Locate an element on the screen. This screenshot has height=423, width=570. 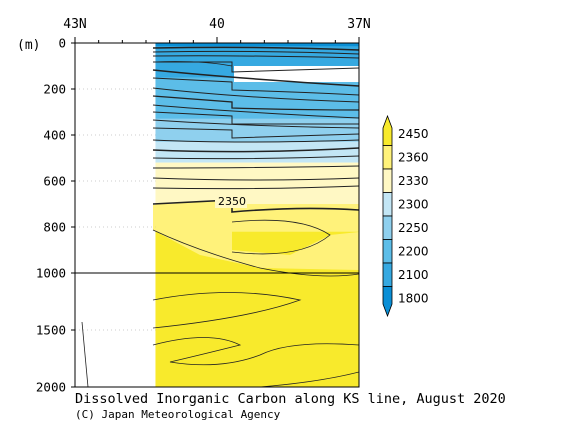
depth-tick-label: 1500 is located at coordinates (51, 330).